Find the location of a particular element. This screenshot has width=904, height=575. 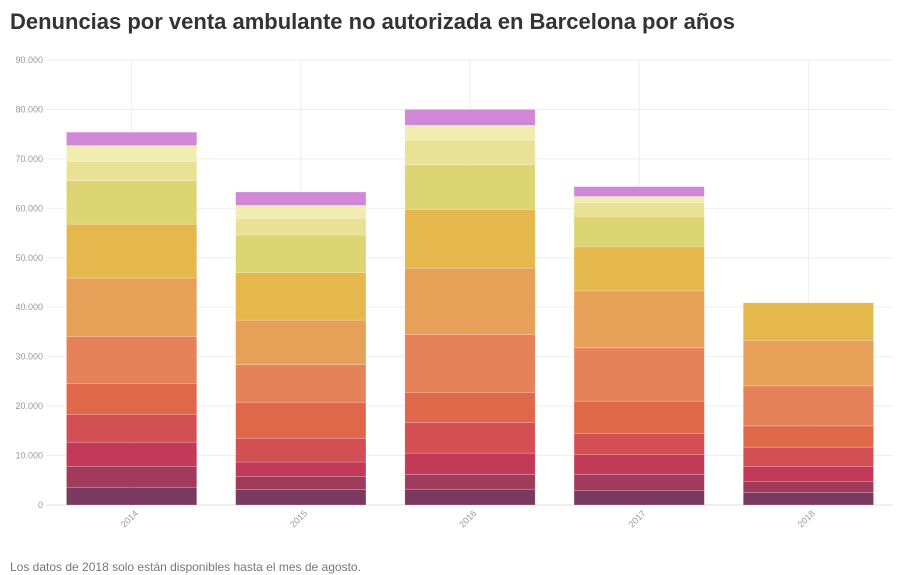

x-tick-label: 2018 is located at coordinates (806, 518).